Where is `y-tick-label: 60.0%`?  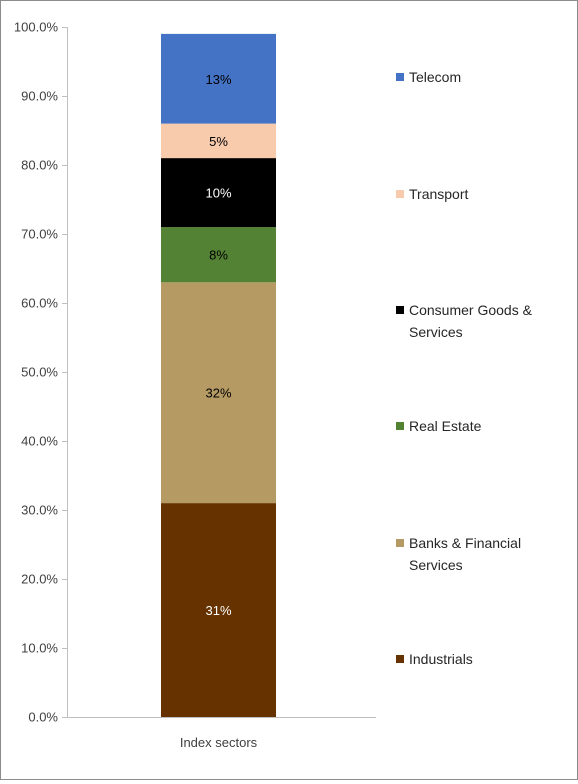
y-tick-label: 60.0% is located at coordinates (39, 303).